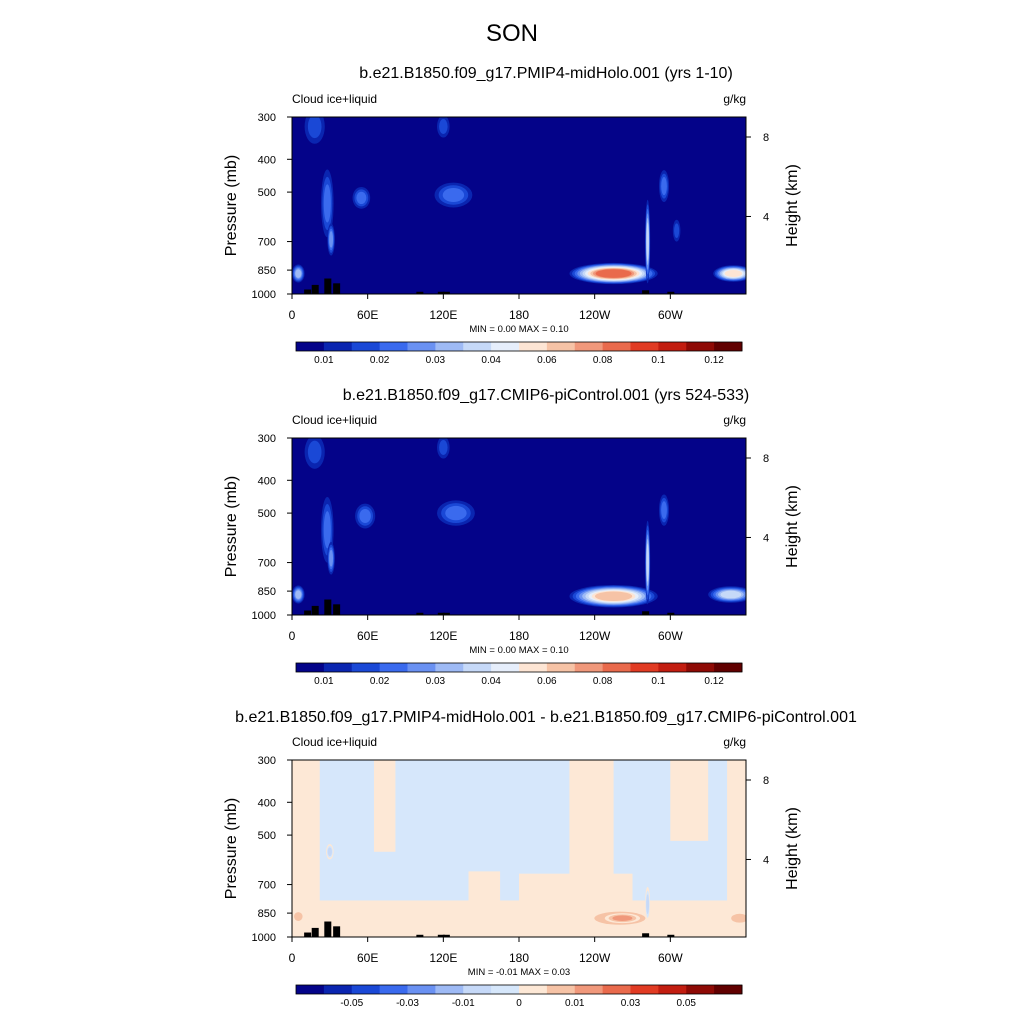 The image size is (1024, 1024). Describe the element at coordinates (267, 761) in the screenshot. I see `y-tick-label: 300` at that location.